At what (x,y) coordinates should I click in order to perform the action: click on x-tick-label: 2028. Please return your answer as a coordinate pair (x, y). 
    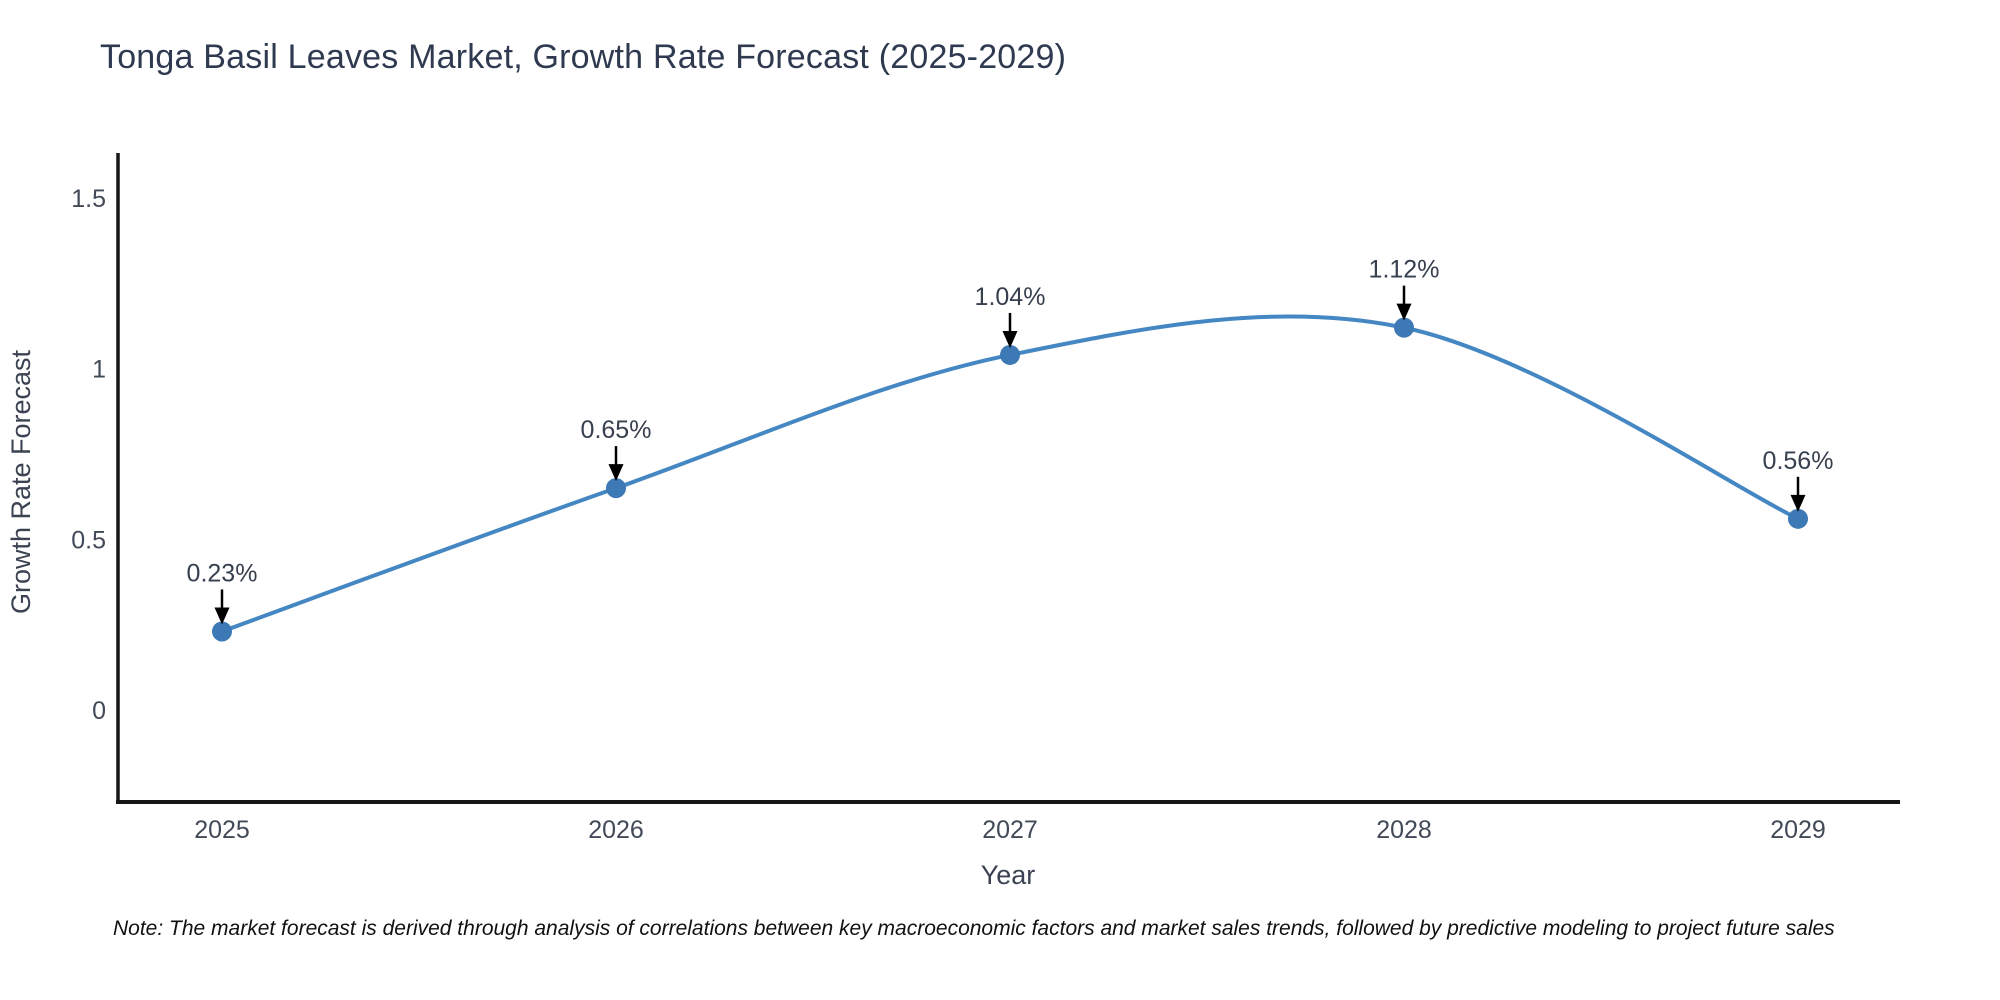
    Looking at the image, I should click on (1404, 830).